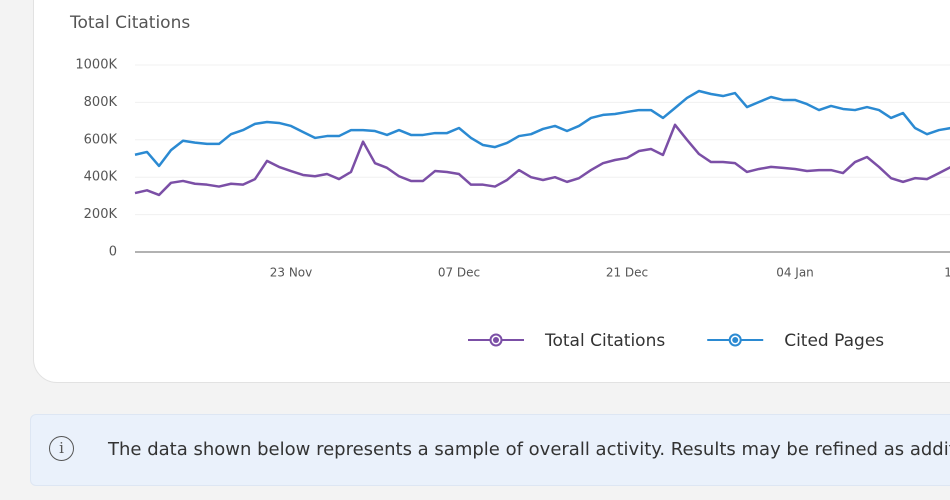  What do you see at coordinates (834, 341) in the screenshot?
I see `legend-label: Cited Pages` at bounding box center [834, 341].